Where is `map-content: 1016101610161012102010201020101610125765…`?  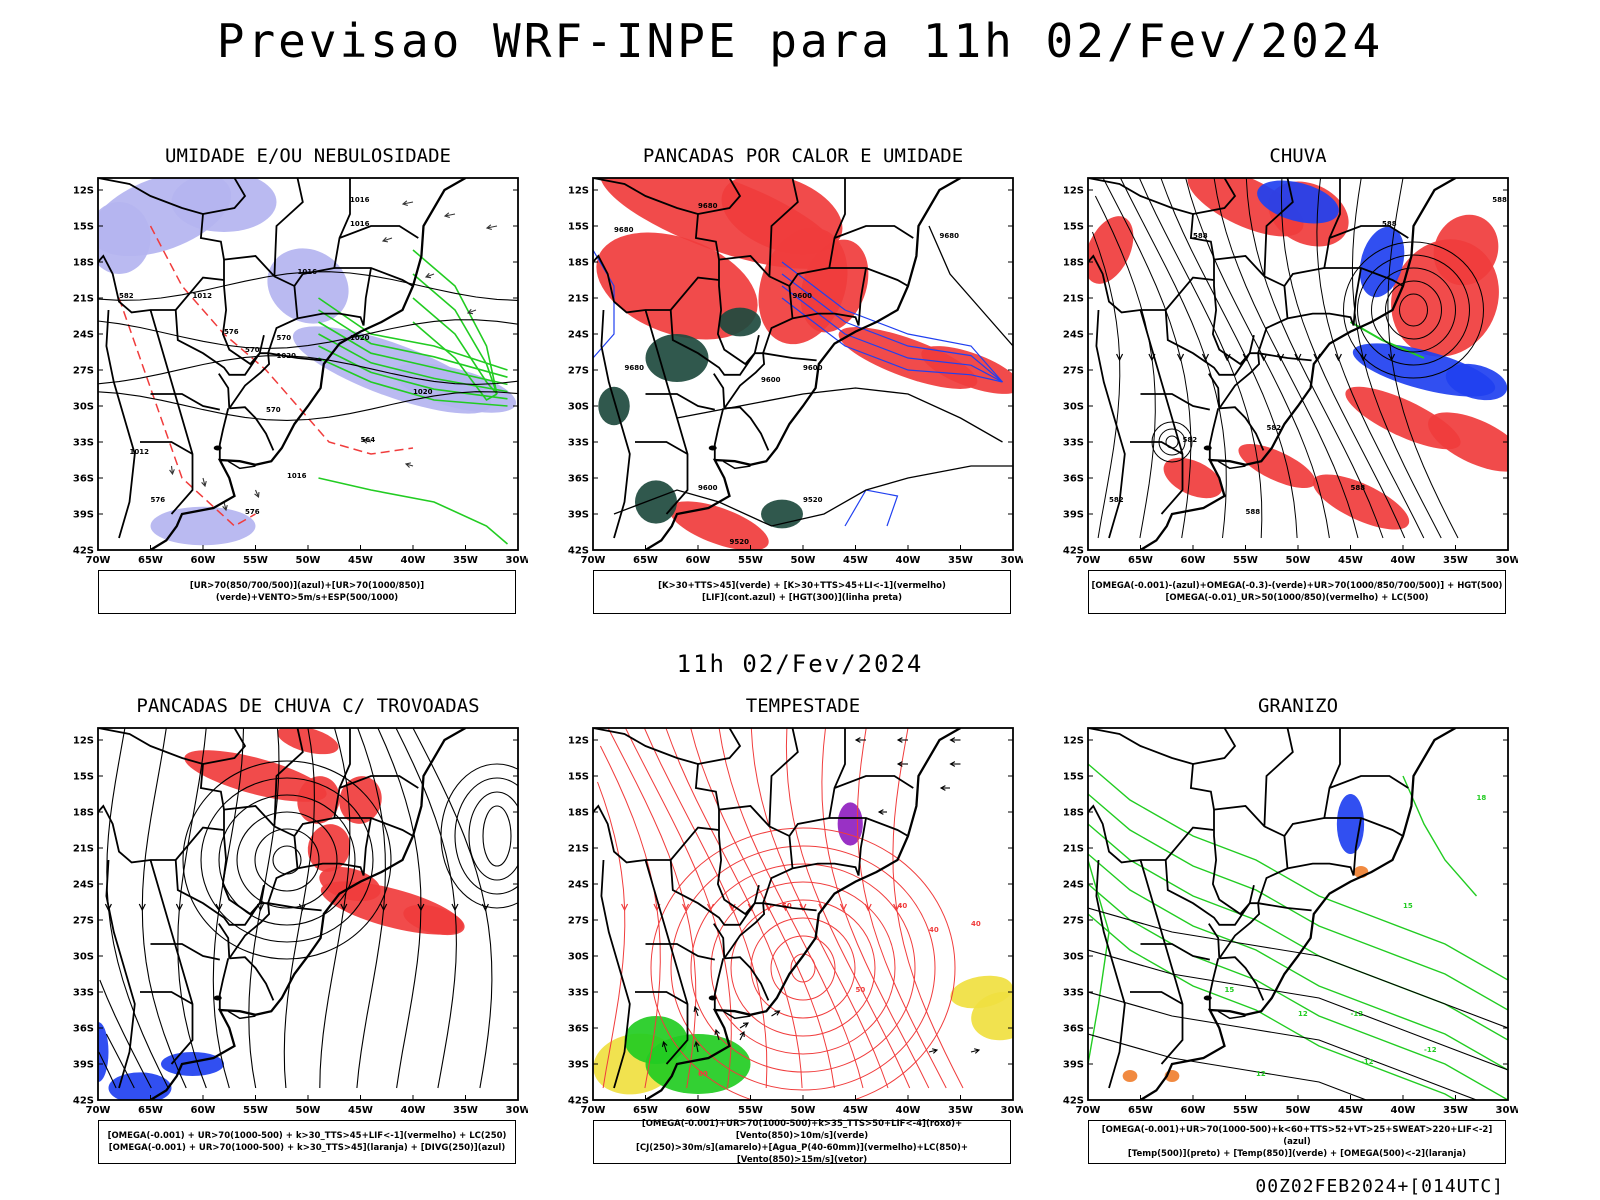 map-content: 1016101610161012102010201020101610125765… is located at coordinates (308, 364).